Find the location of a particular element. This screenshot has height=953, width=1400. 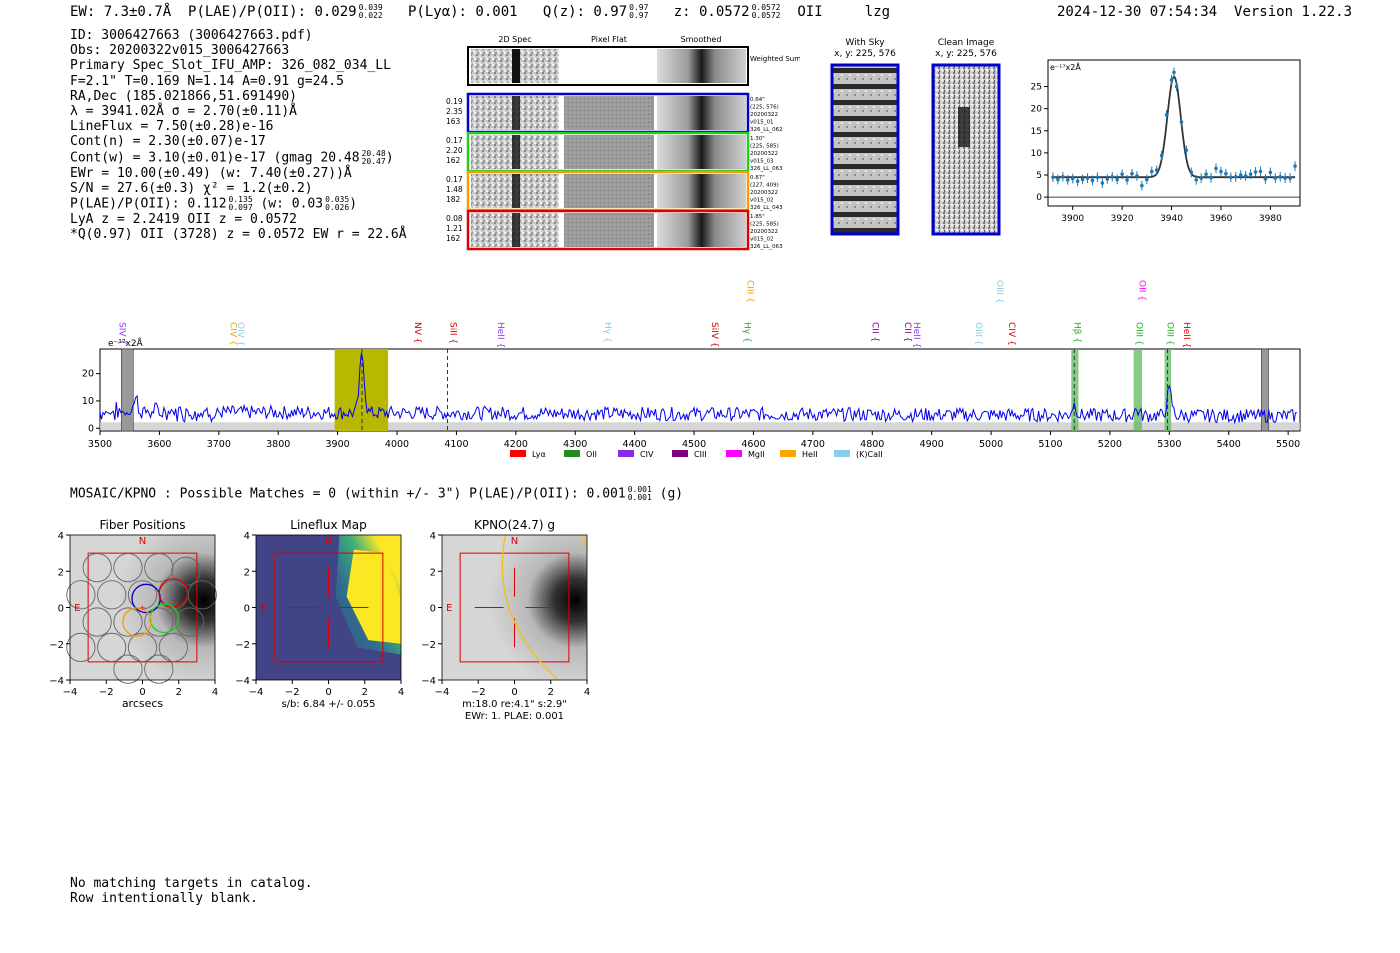

spectral-line-label: Hβ { is located at coordinates (1076, 332).